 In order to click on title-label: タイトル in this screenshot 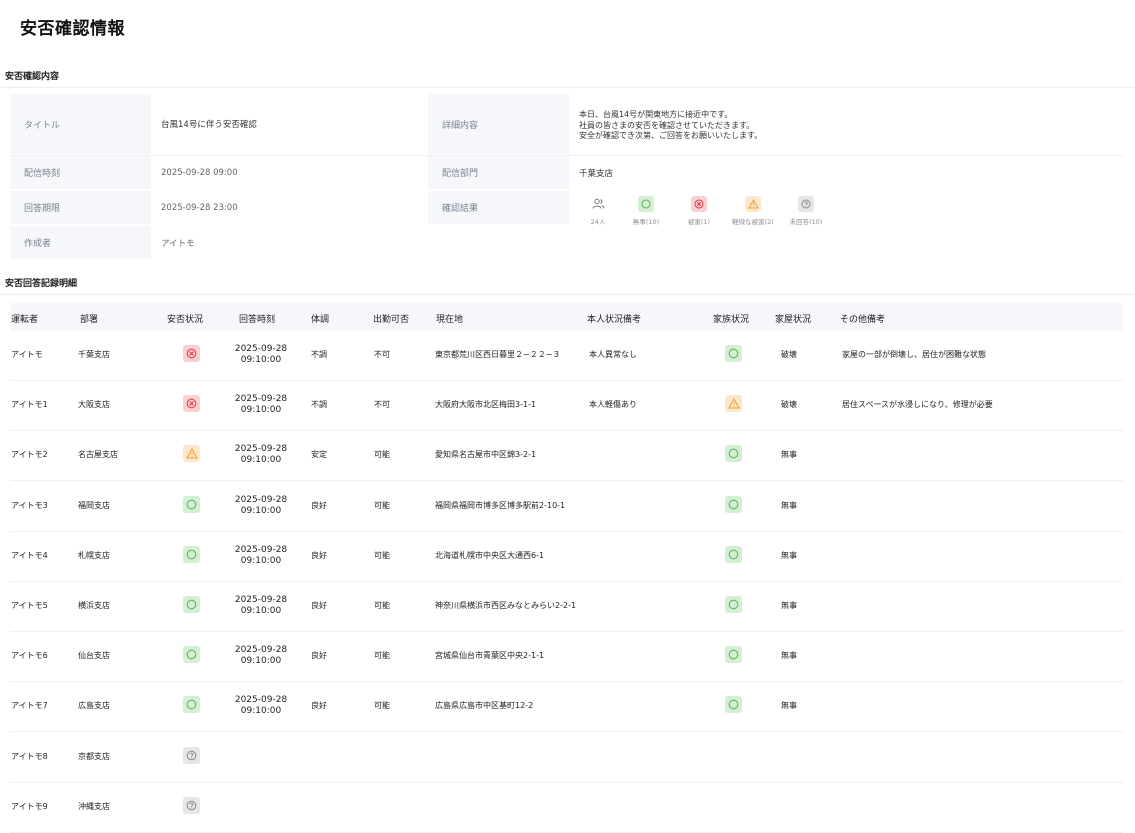, I will do `click(80, 124)`.